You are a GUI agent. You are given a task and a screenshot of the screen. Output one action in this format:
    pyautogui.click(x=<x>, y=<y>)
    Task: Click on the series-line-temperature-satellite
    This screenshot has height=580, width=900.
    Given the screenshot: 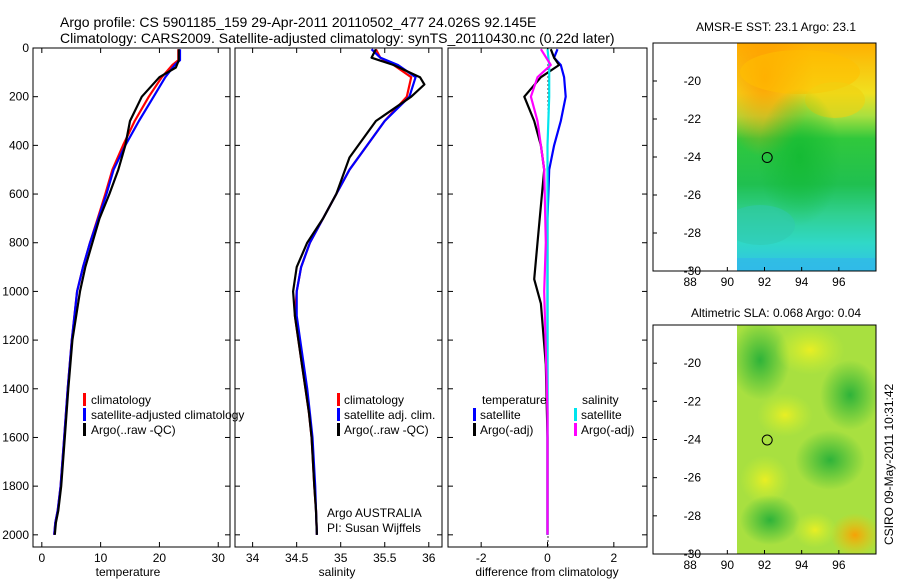 What is the action you would take?
    pyautogui.click(x=556, y=291)
    